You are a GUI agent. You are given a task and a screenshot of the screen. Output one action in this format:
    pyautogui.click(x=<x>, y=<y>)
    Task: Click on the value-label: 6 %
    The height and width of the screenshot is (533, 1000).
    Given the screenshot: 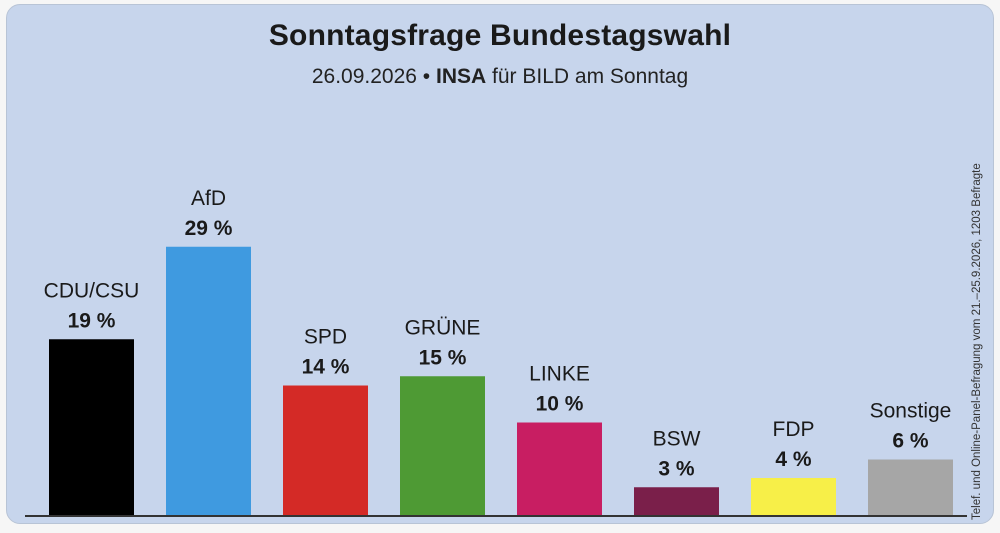 What is the action you would take?
    pyautogui.click(x=910, y=441)
    